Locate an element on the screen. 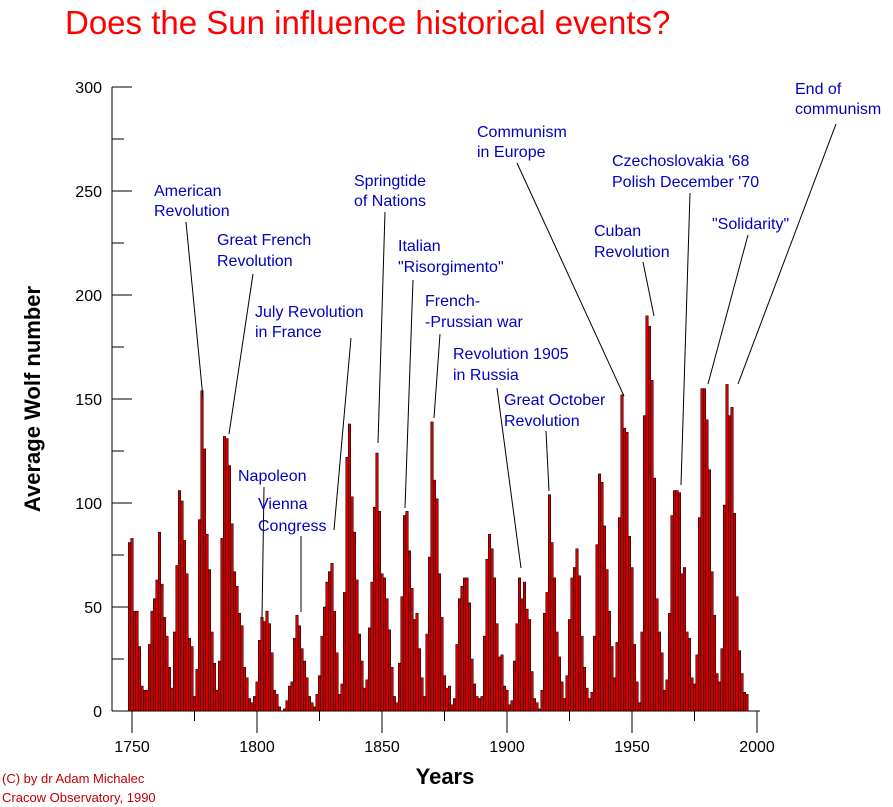  annotation-solidarity: "Solidarity" is located at coordinates (750, 224).